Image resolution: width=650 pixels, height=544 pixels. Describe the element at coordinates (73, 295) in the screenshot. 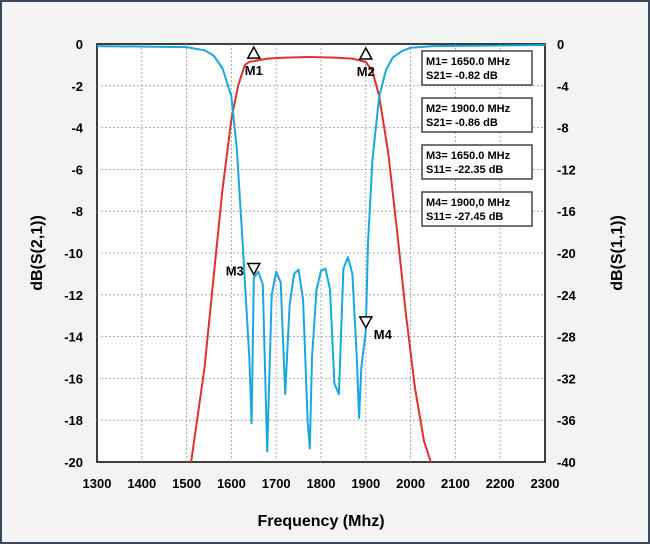

I see `left-y-tick-label: -12` at that location.